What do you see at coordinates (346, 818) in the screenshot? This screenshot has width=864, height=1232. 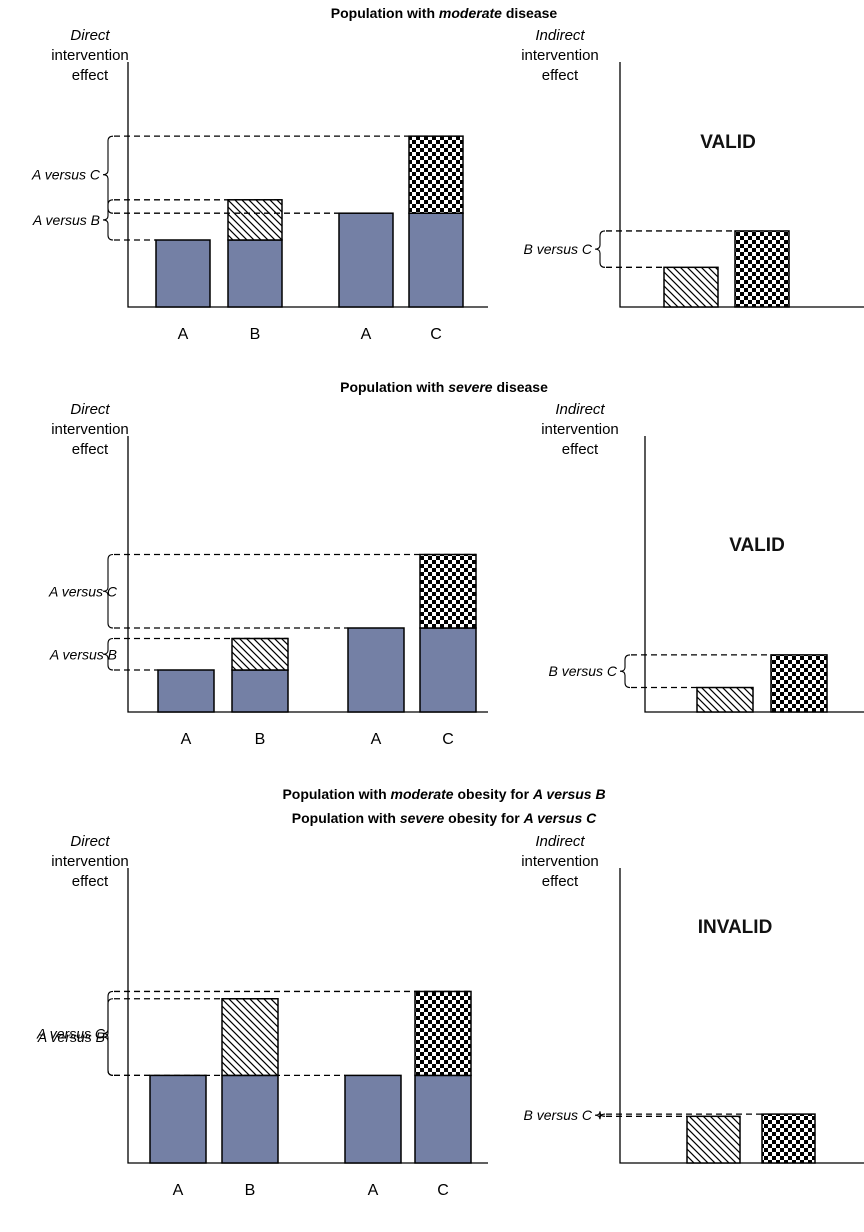 I see `panel-subtitle-part: Population with` at bounding box center [346, 818].